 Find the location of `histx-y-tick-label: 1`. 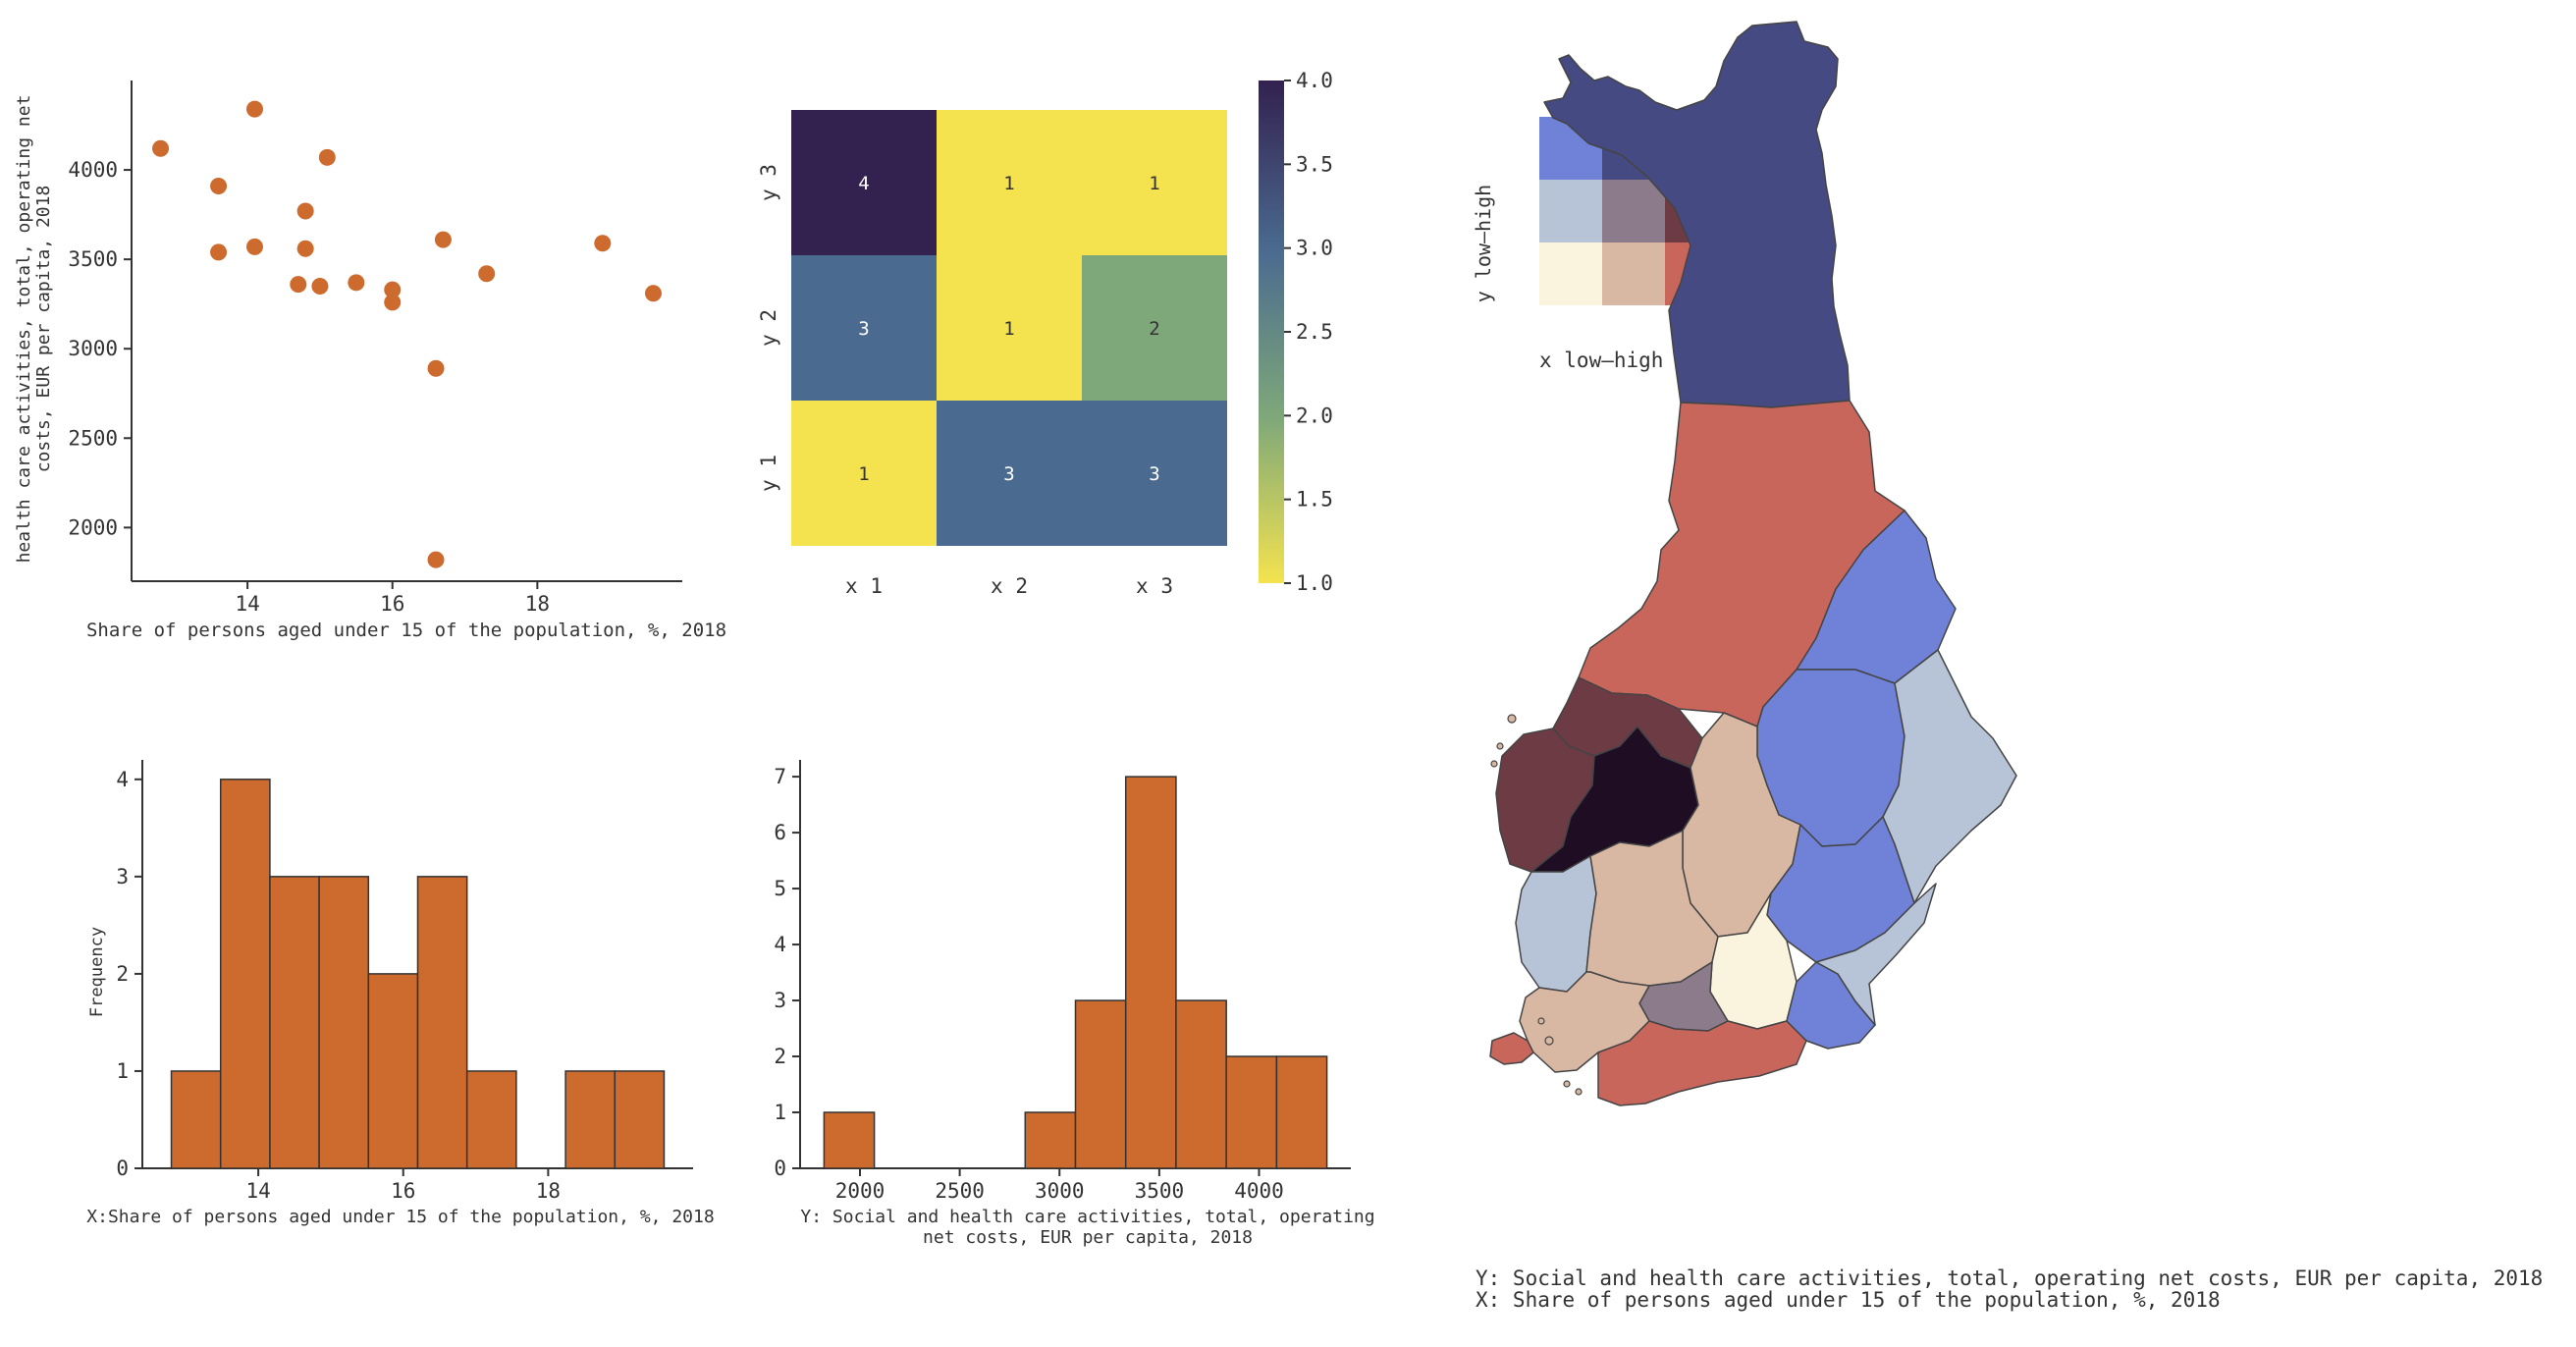

histx-y-tick-label: 1 is located at coordinates (122, 1071).